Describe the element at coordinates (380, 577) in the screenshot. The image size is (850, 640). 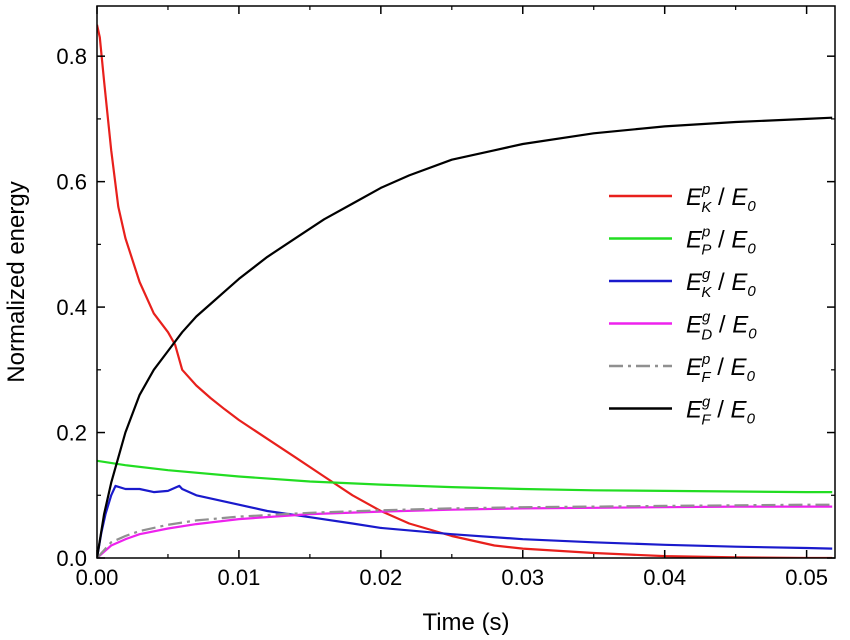
I see `x-tick-label: 0.02` at that location.